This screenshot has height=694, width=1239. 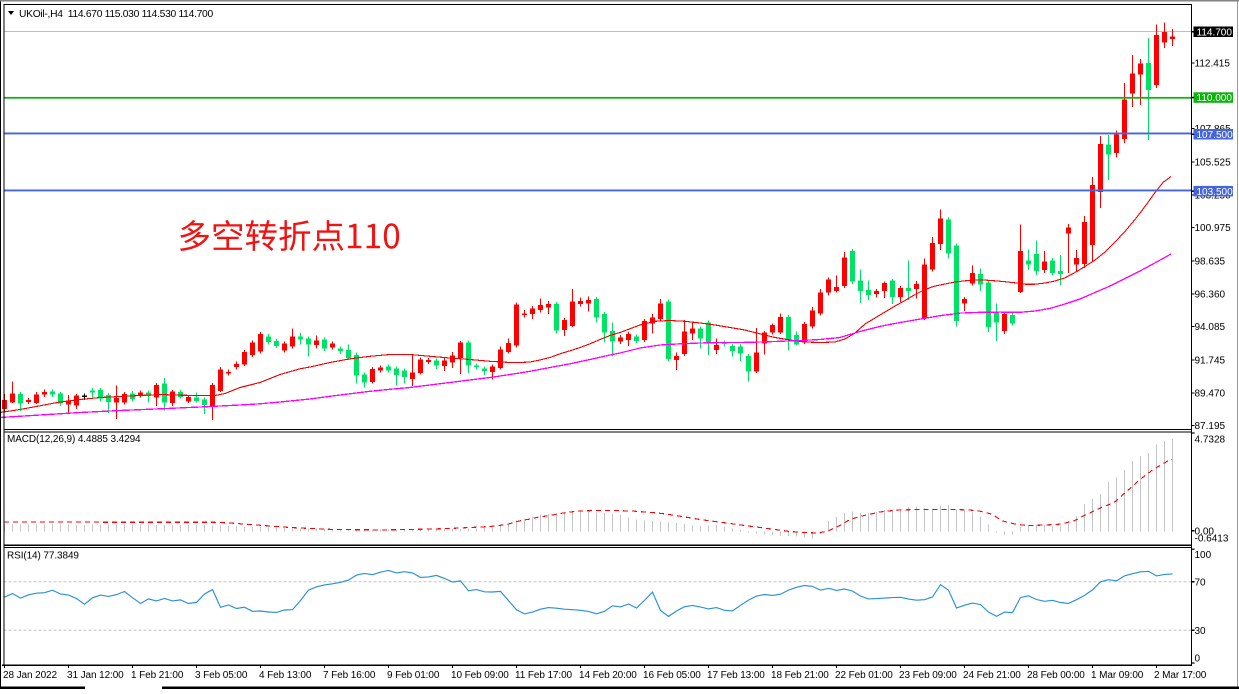 I want to click on svg-text: 7 Feb 16:00, so click(x=349, y=675).